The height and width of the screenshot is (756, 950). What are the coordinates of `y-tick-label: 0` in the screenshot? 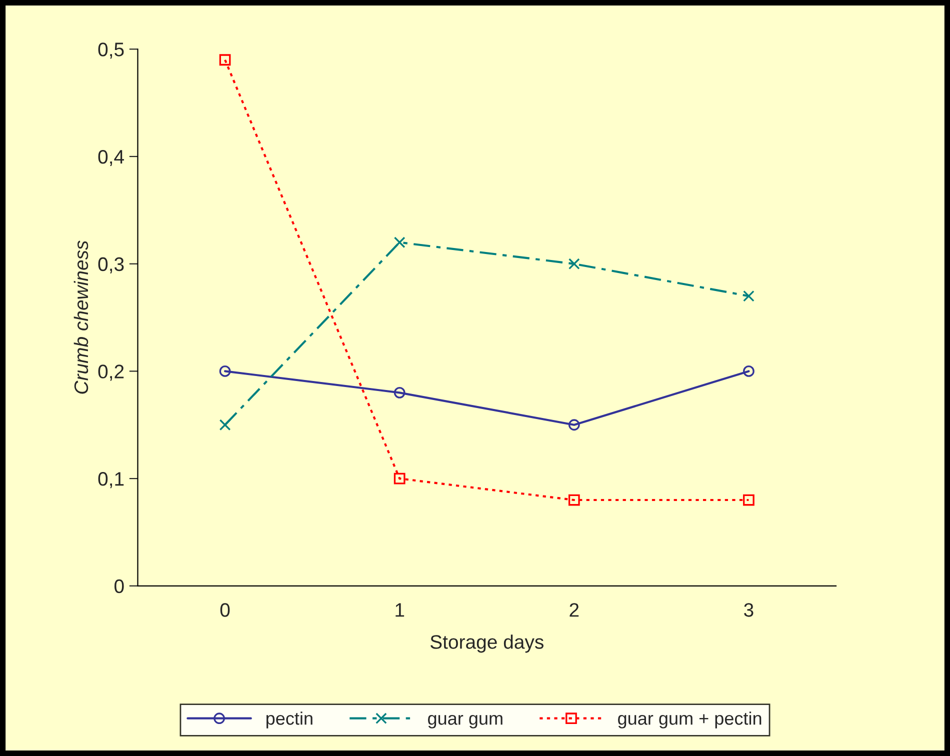 It's located at (119, 586).